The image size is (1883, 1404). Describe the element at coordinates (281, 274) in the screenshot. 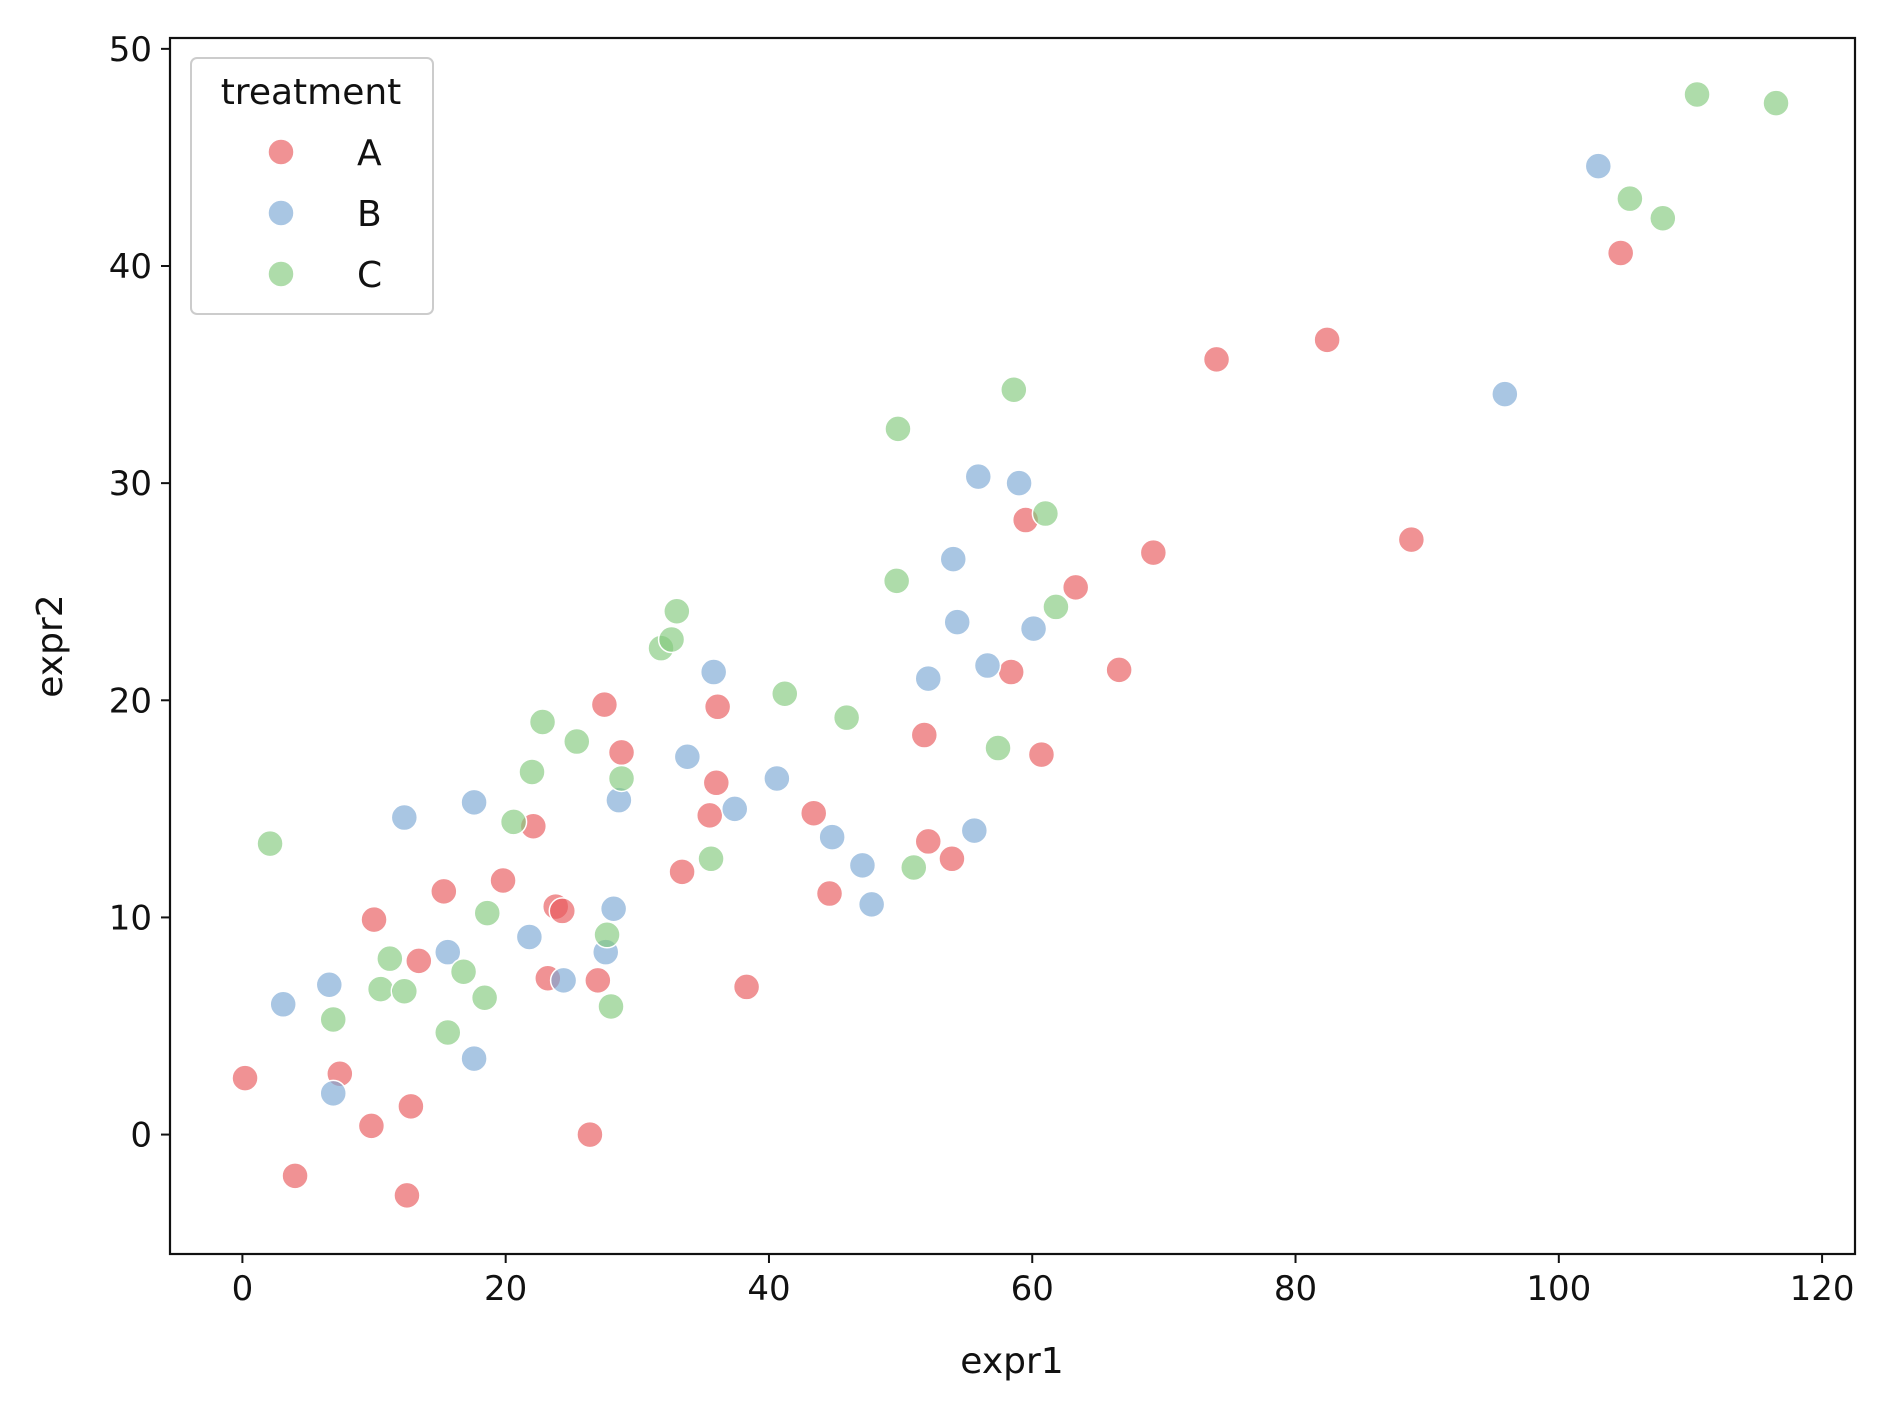

I see `legend-marker-c` at that location.